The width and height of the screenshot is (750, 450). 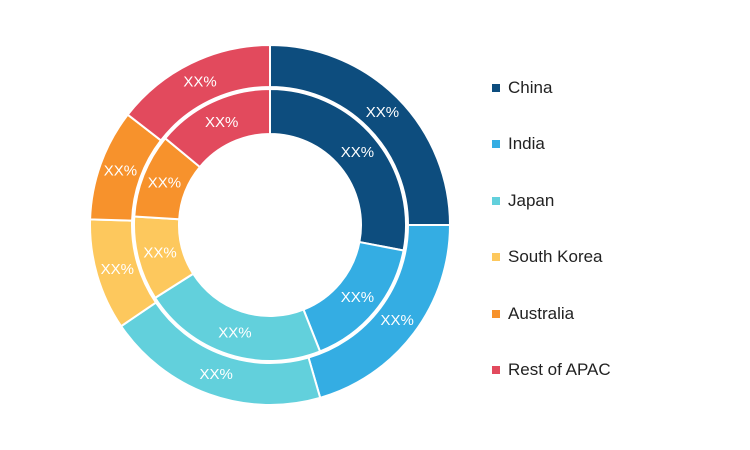 I want to click on legend-swatch-india, so click(x=496, y=144).